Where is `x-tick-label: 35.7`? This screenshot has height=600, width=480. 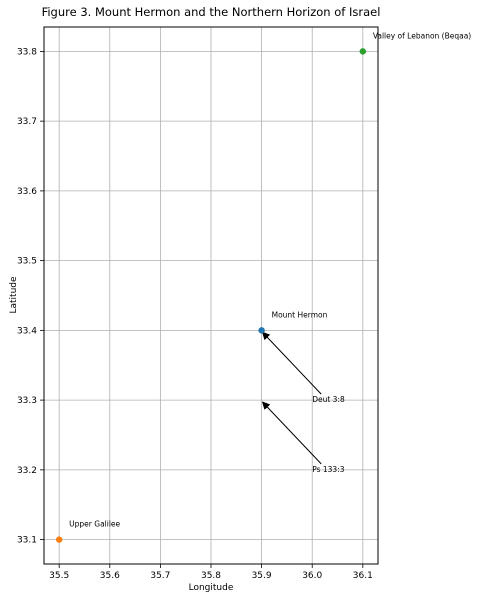
x-tick-label: 35.7 is located at coordinates (160, 576).